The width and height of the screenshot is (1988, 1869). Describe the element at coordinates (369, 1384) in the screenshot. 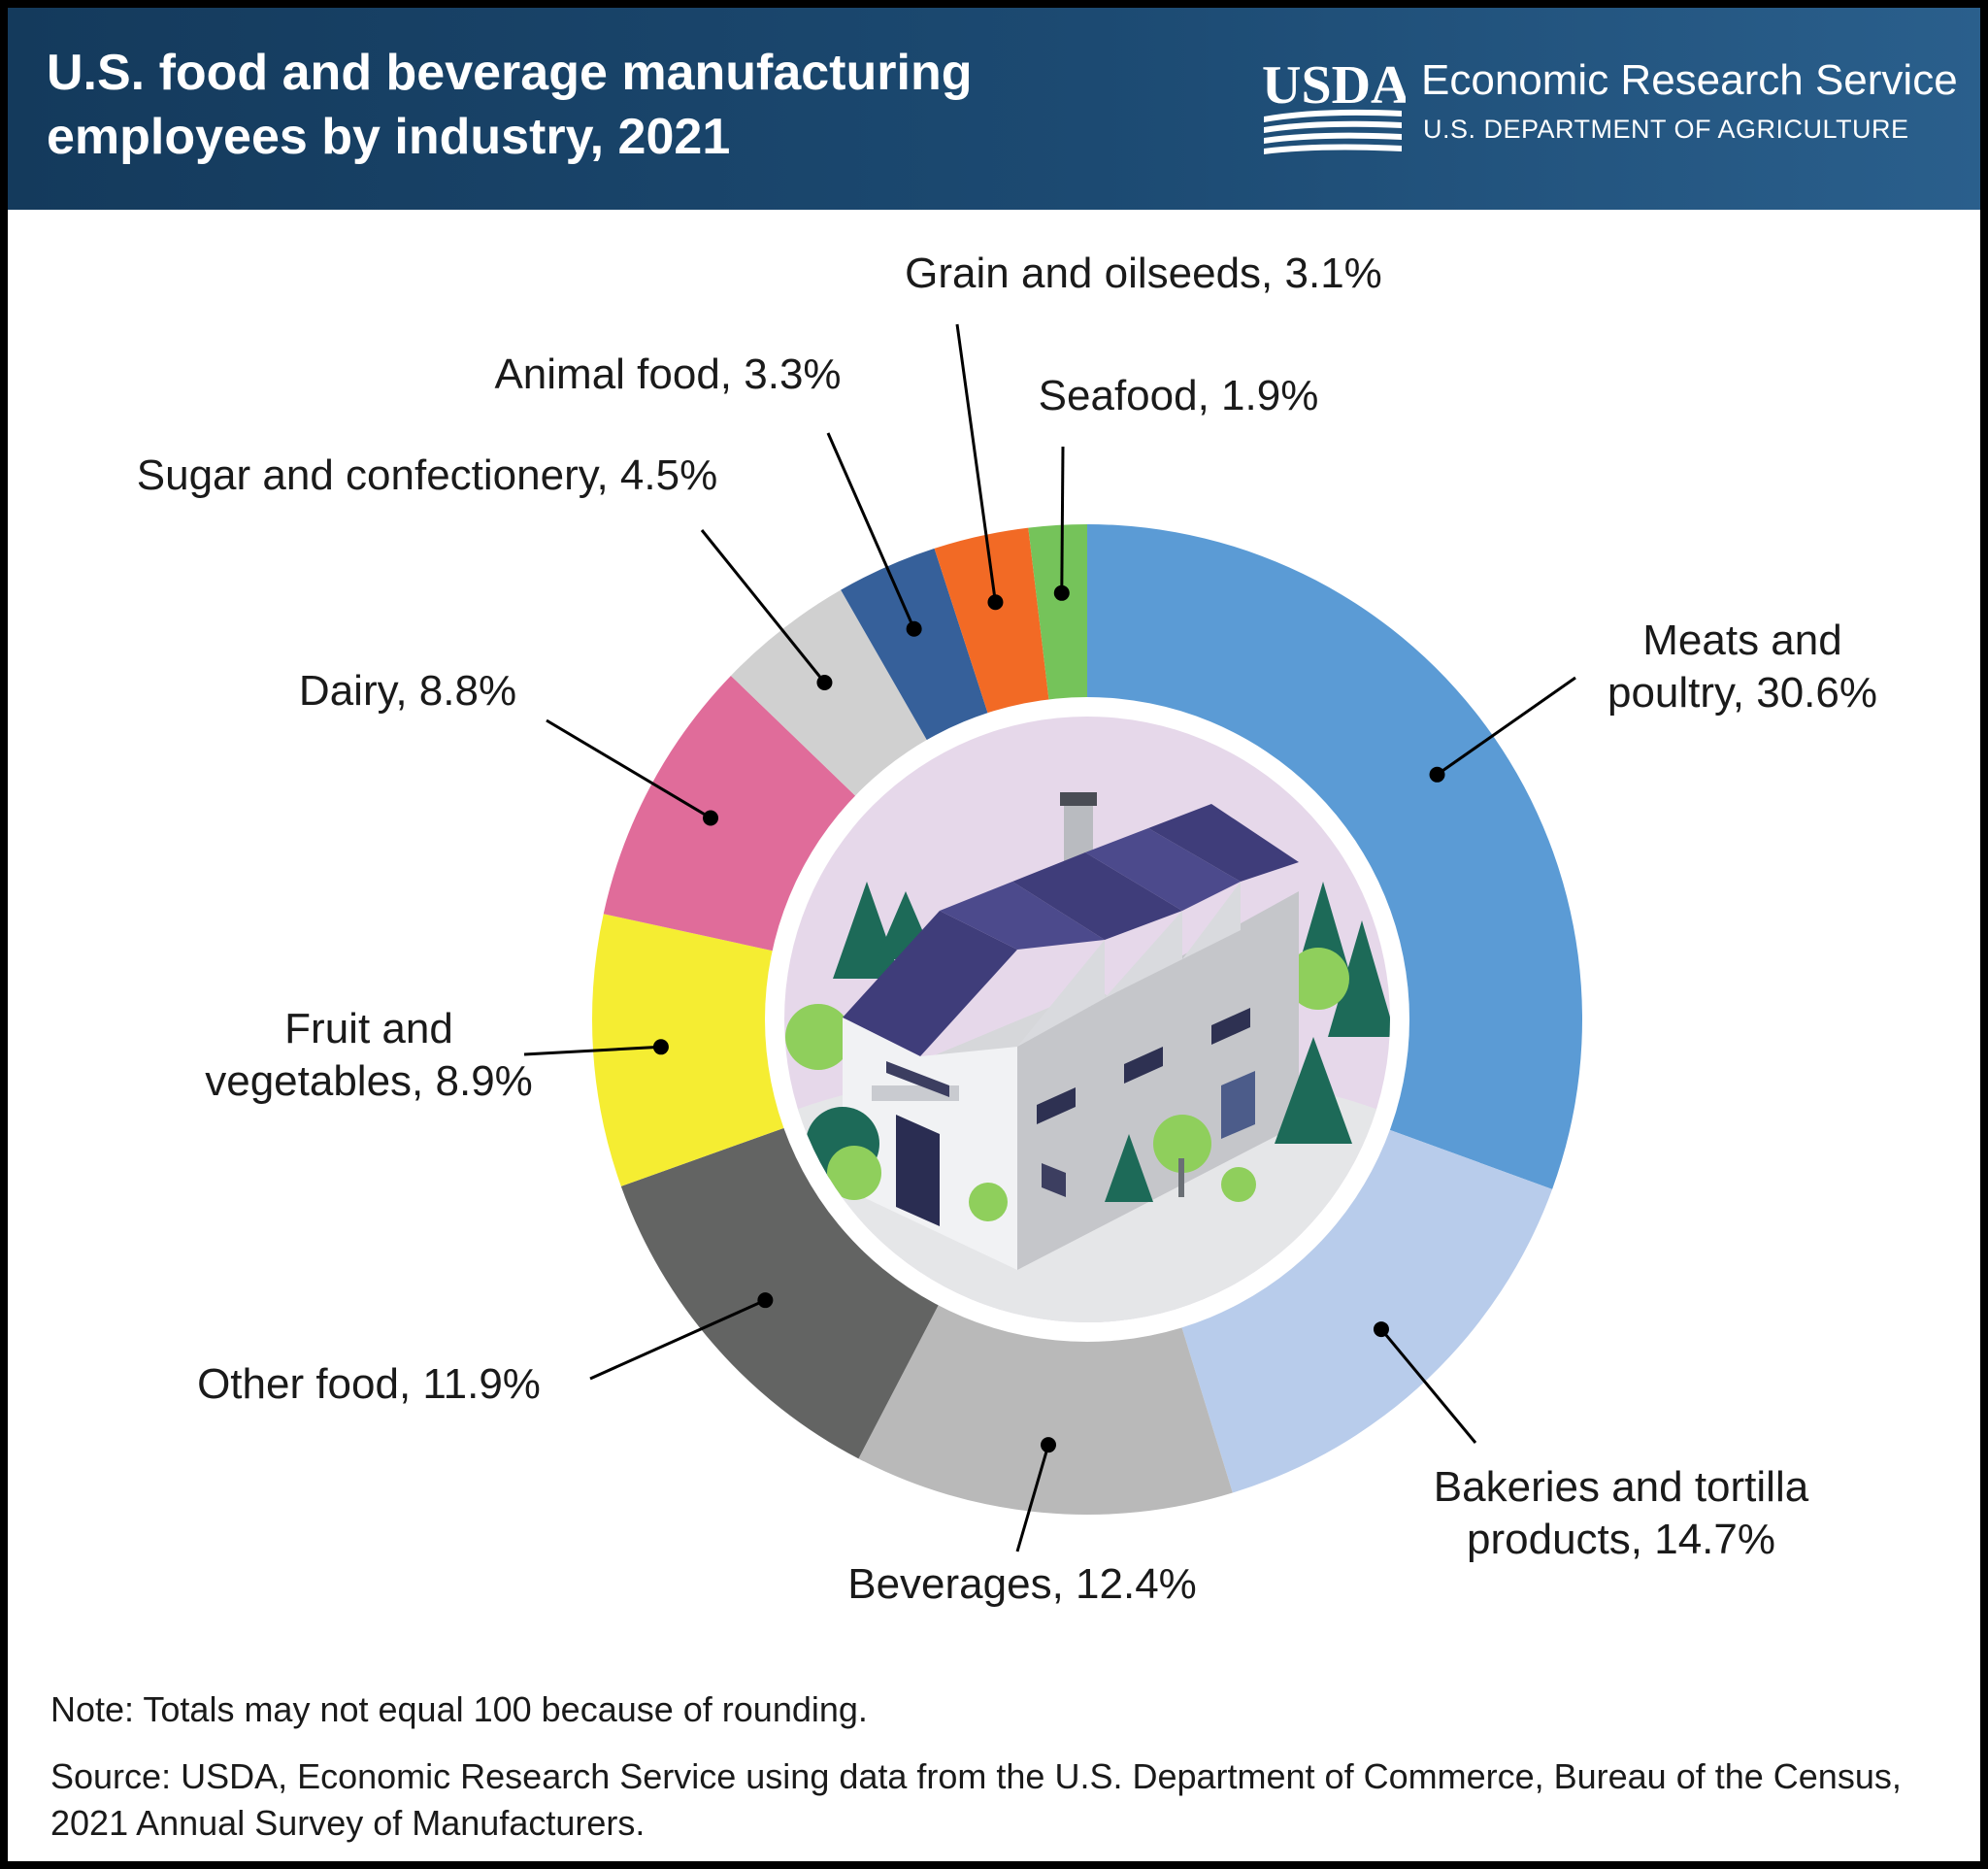

I see `slice-label: Other food, 11.9%` at that location.